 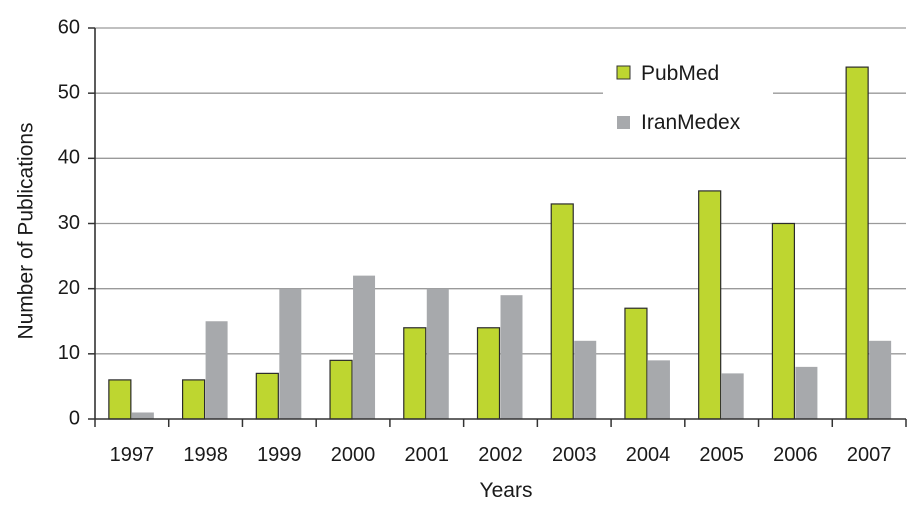 What do you see at coordinates (691, 122) in the screenshot?
I see `legend-label-iranmedex: IranMedex` at bounding box center [691, 122].